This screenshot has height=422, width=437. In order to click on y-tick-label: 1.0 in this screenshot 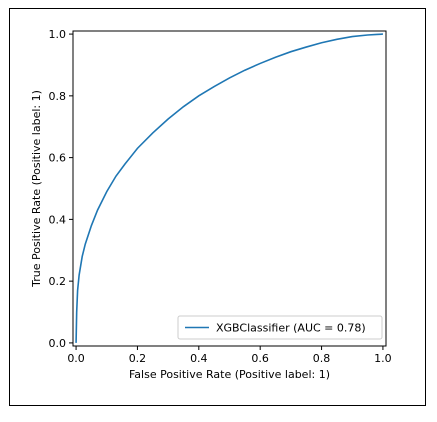, I will do `click(58, 34)`.